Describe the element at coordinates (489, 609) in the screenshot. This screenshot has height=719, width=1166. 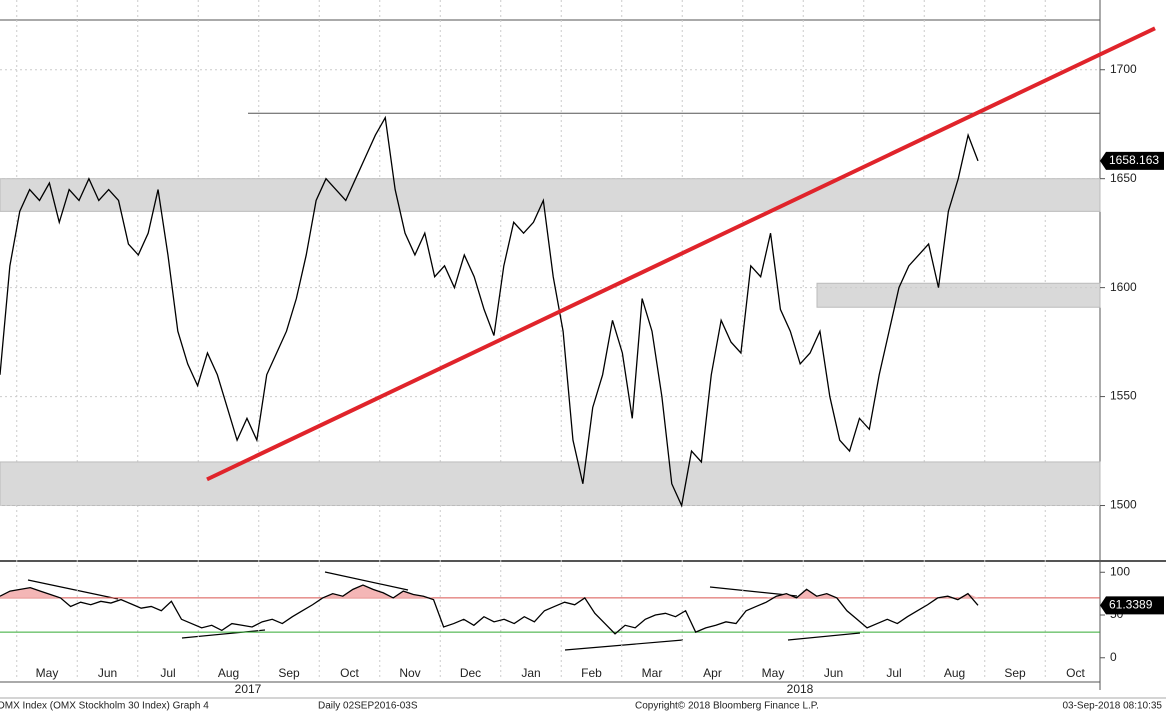
I see `price-line` at that location.